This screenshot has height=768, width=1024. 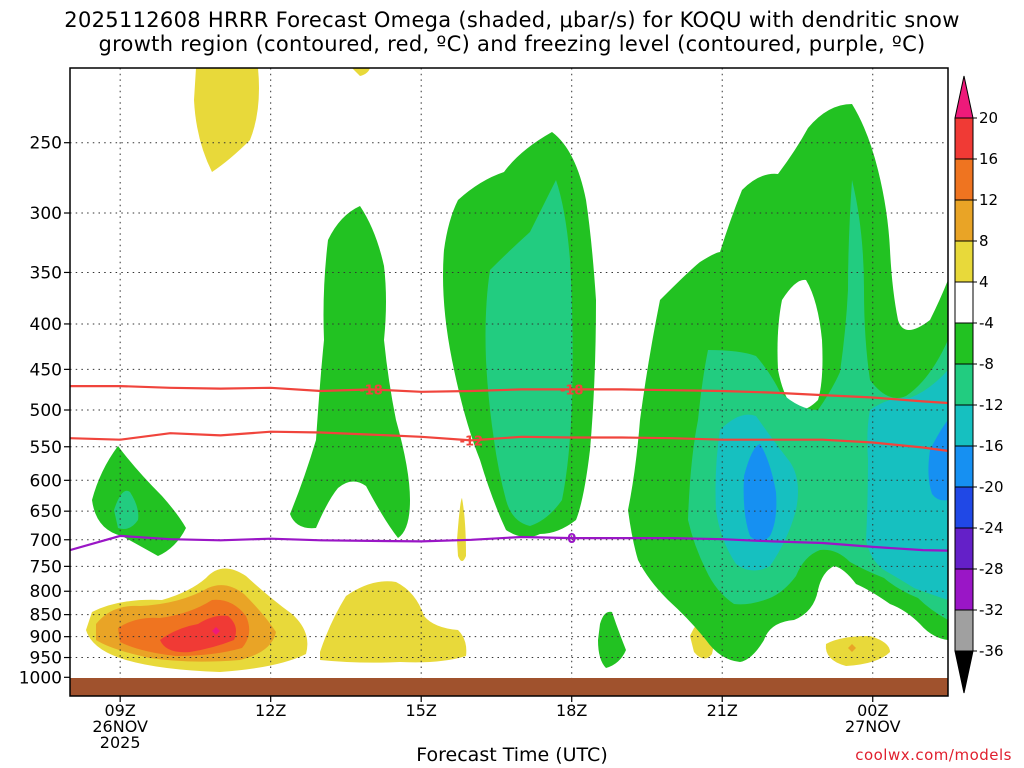 What do you see at coordinates (46, 448) in the screenshot?
I see `y-tick-label: 550` at bounding box center [46, 448].